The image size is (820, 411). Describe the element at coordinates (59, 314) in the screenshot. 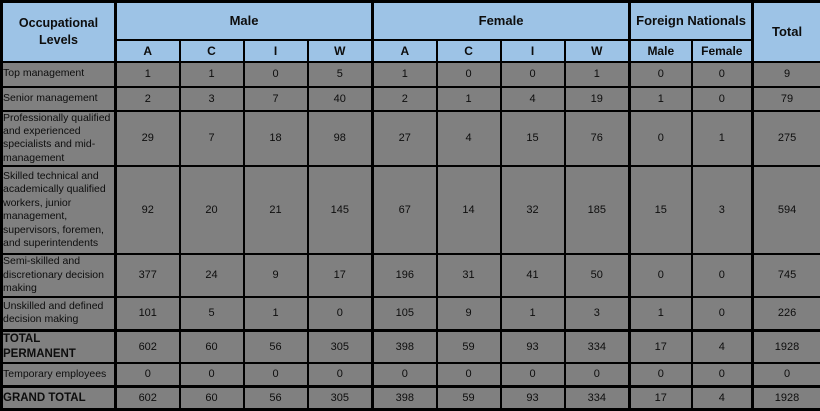

I see `row-label: Unskilled and defined decision making` at that location.